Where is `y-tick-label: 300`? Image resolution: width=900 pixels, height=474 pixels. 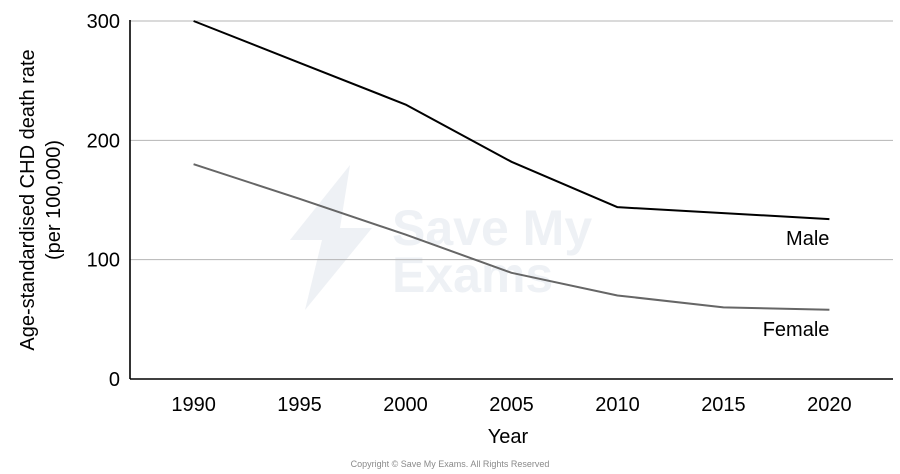 y-tick-label: 300 is located at coordinates (103, 22).